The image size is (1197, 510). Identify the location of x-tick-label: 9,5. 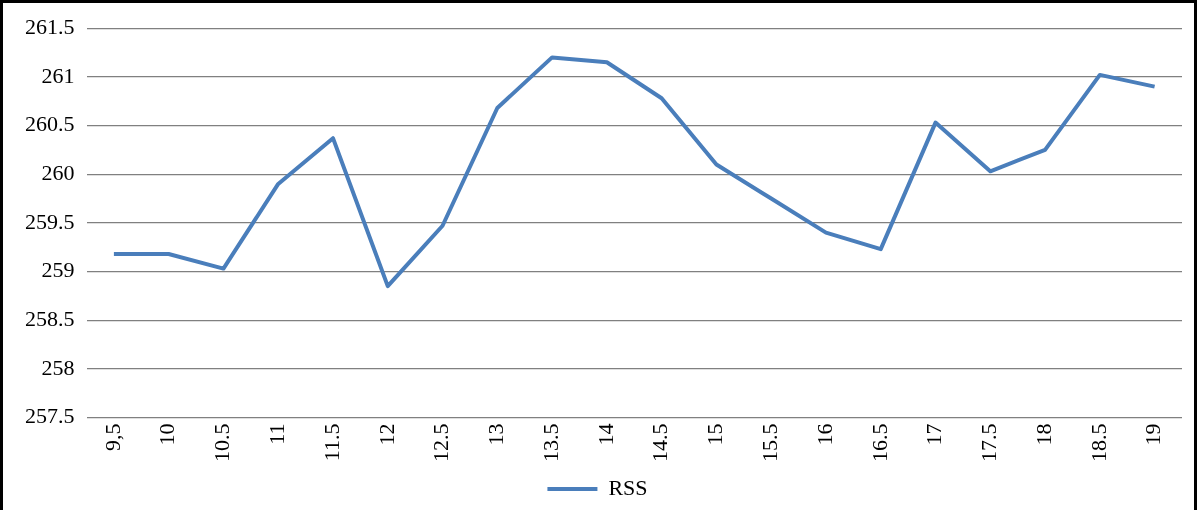
(112, 437).